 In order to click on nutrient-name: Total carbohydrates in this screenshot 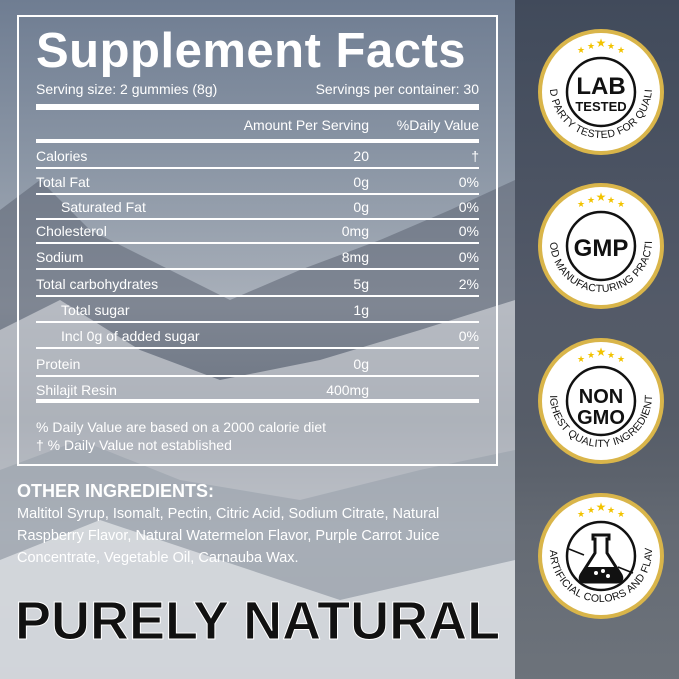, I will do `click(97, 284)`.